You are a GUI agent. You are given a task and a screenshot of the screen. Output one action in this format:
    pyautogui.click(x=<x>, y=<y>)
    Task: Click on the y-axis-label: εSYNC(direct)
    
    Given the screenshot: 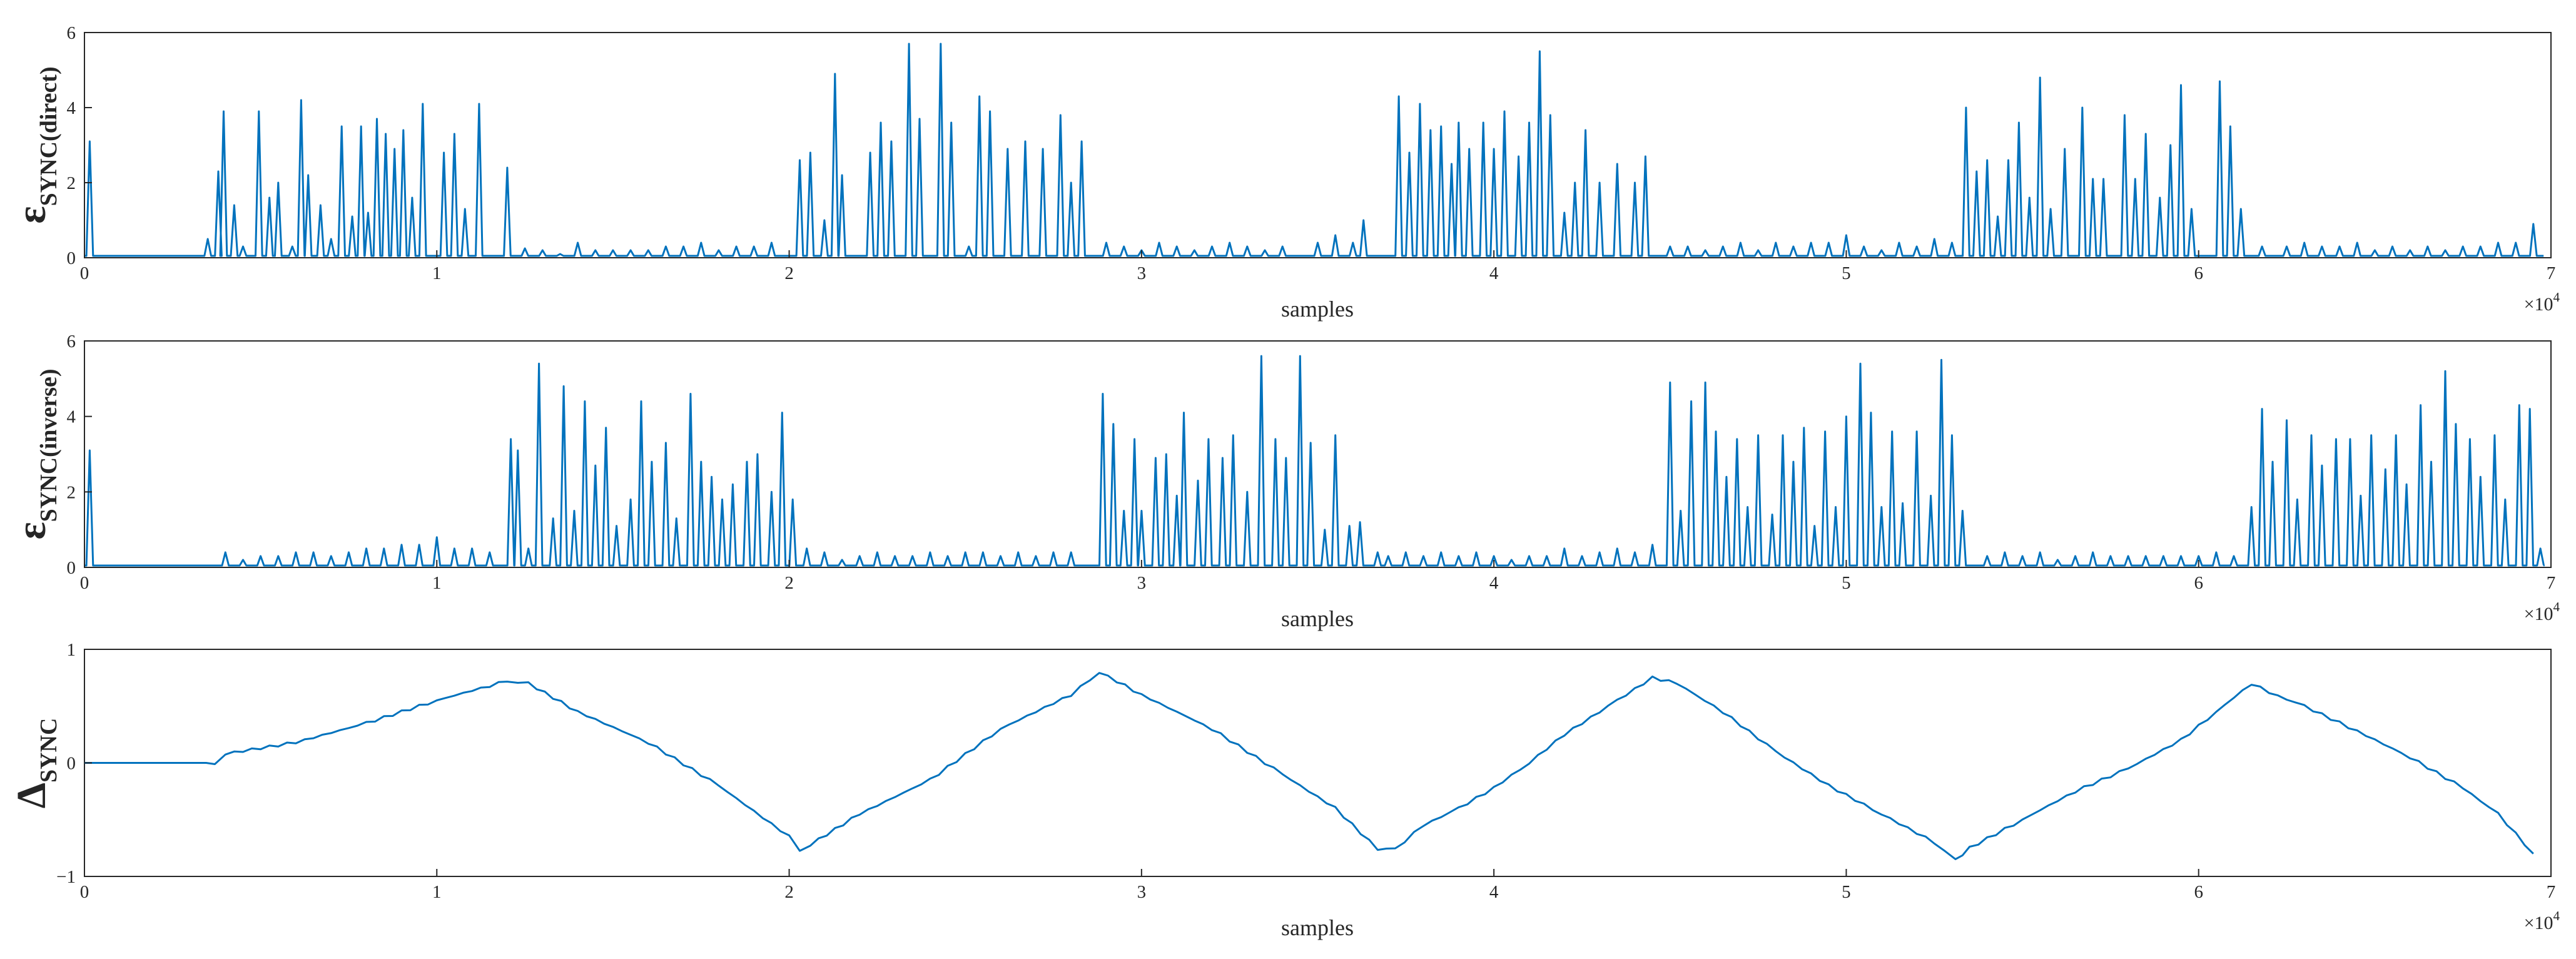 What is the action you would take?
    pyautogui.click(x=35, y=144)
    